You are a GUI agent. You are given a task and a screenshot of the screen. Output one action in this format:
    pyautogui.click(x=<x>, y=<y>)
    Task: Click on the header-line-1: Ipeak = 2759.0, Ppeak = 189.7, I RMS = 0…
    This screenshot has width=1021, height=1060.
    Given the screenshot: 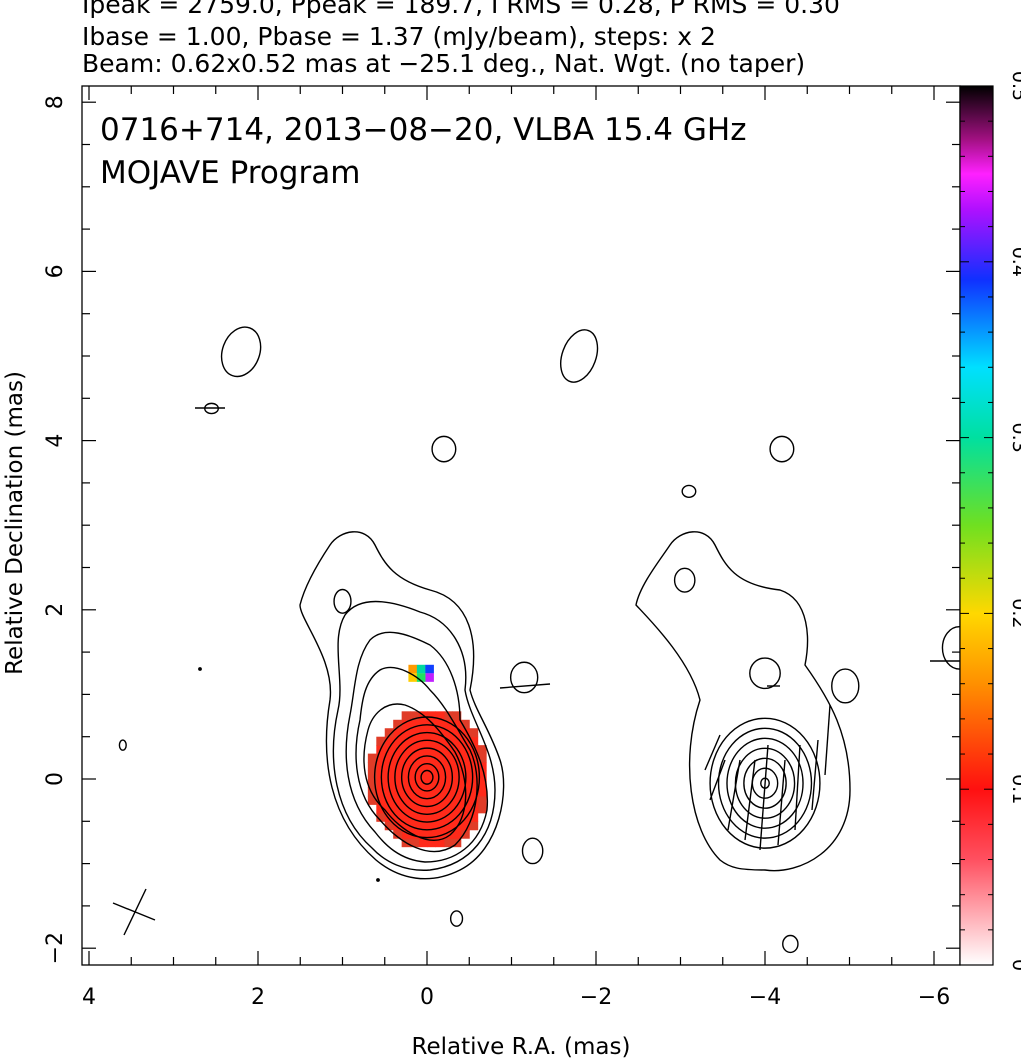 What is the action you would take?
    pyautogui.click(x=461, y=9)
    